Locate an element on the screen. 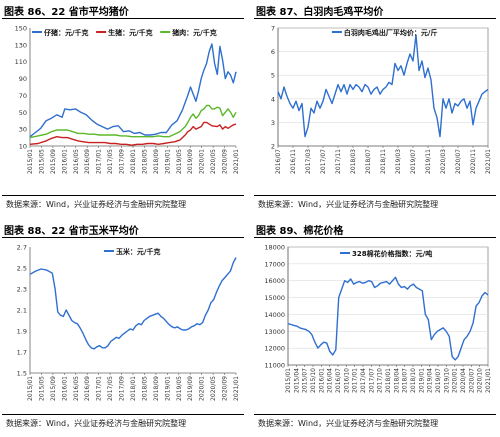 The height and width of the screenshot is (437, 500). legend-label: 玉米：元/千克 is located at coordinates (138, 251).